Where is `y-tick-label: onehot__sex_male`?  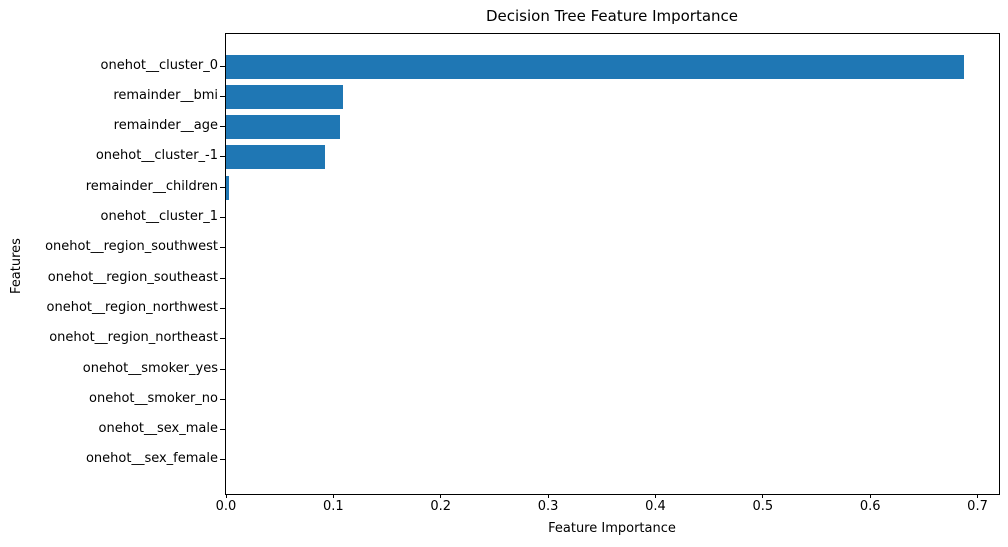
y-tick-label: onehot__sex_male is located at coordinates (158, 429).